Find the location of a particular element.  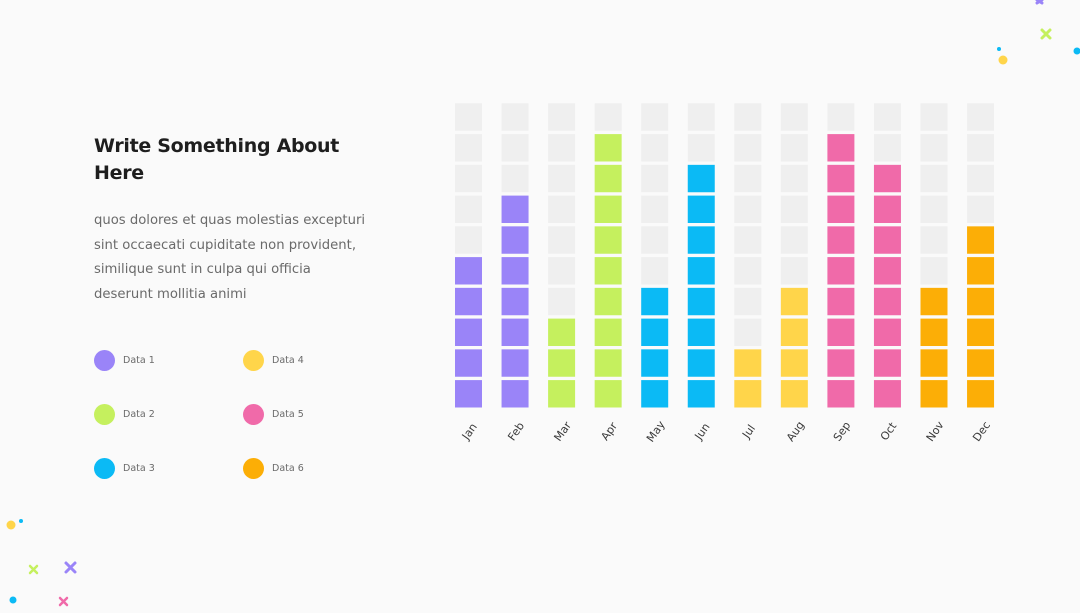

x-tick-label: Apr is located at coordinates (610, 431).